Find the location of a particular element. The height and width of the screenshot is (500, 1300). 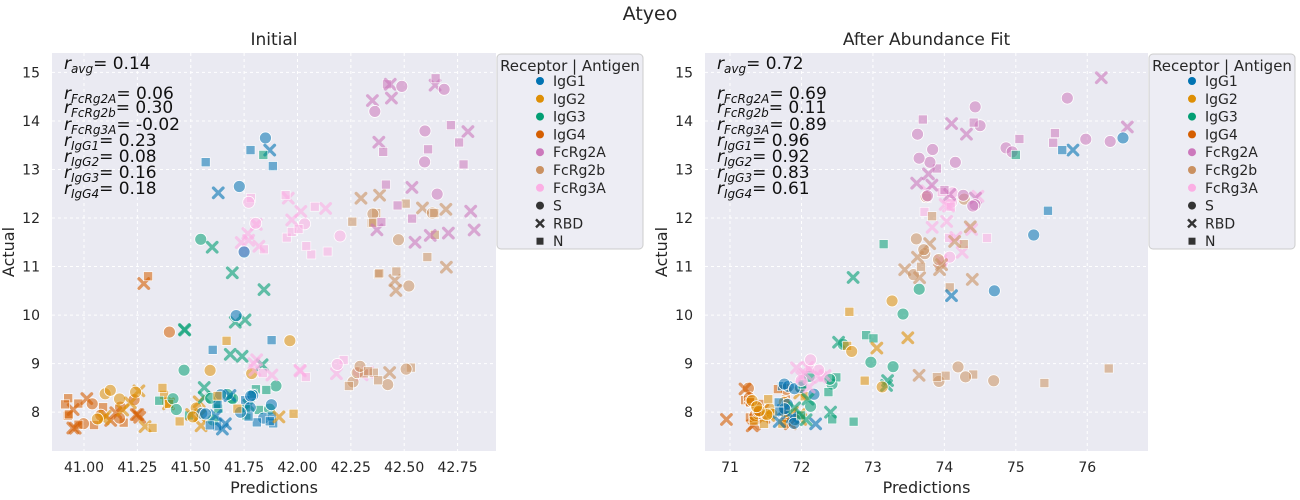

correlation-annotation: rIgG3= 0.16 is located at coordinates (110, 174).